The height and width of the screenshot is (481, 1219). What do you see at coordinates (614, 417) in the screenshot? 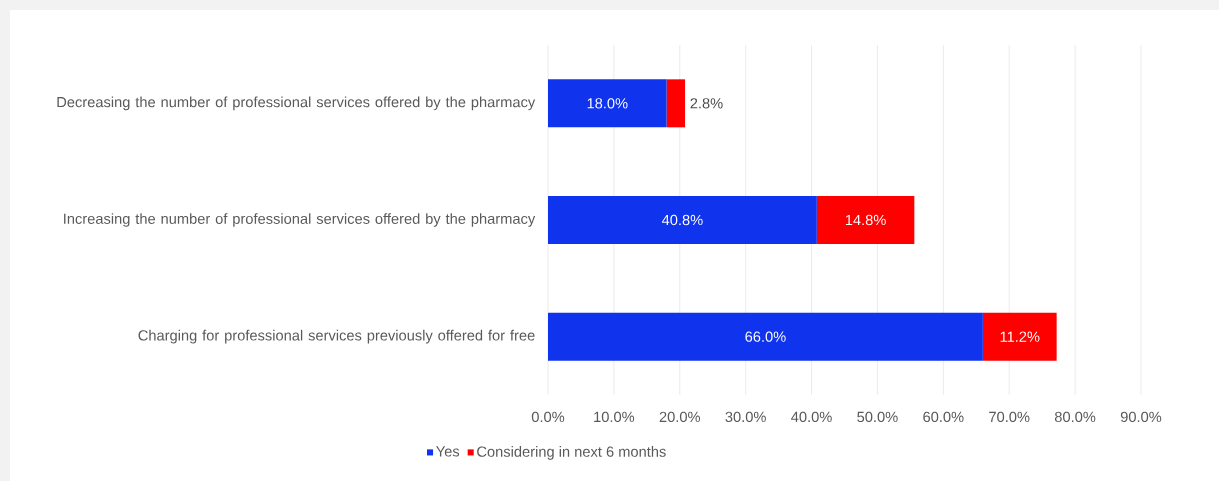
I see `x-tick-label: 10.0%` at bounding box center [614, 417].